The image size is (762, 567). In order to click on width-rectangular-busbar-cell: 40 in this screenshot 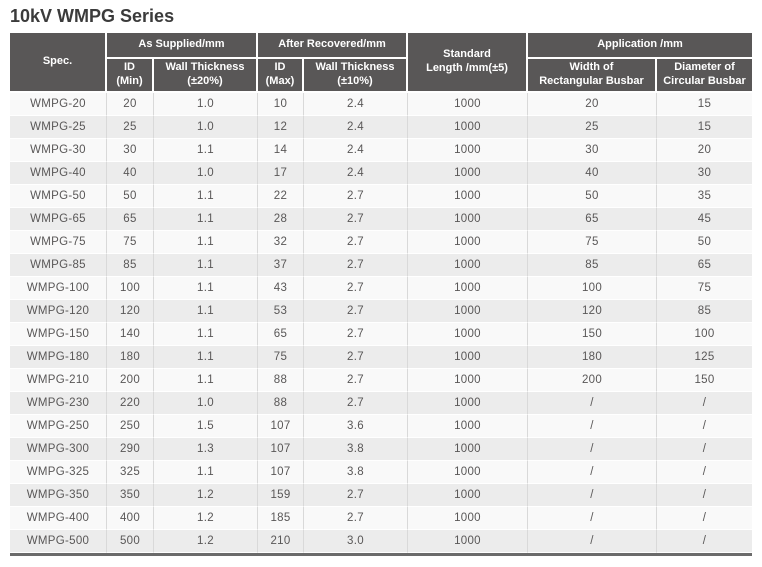, I will do `click(592, 173)`.